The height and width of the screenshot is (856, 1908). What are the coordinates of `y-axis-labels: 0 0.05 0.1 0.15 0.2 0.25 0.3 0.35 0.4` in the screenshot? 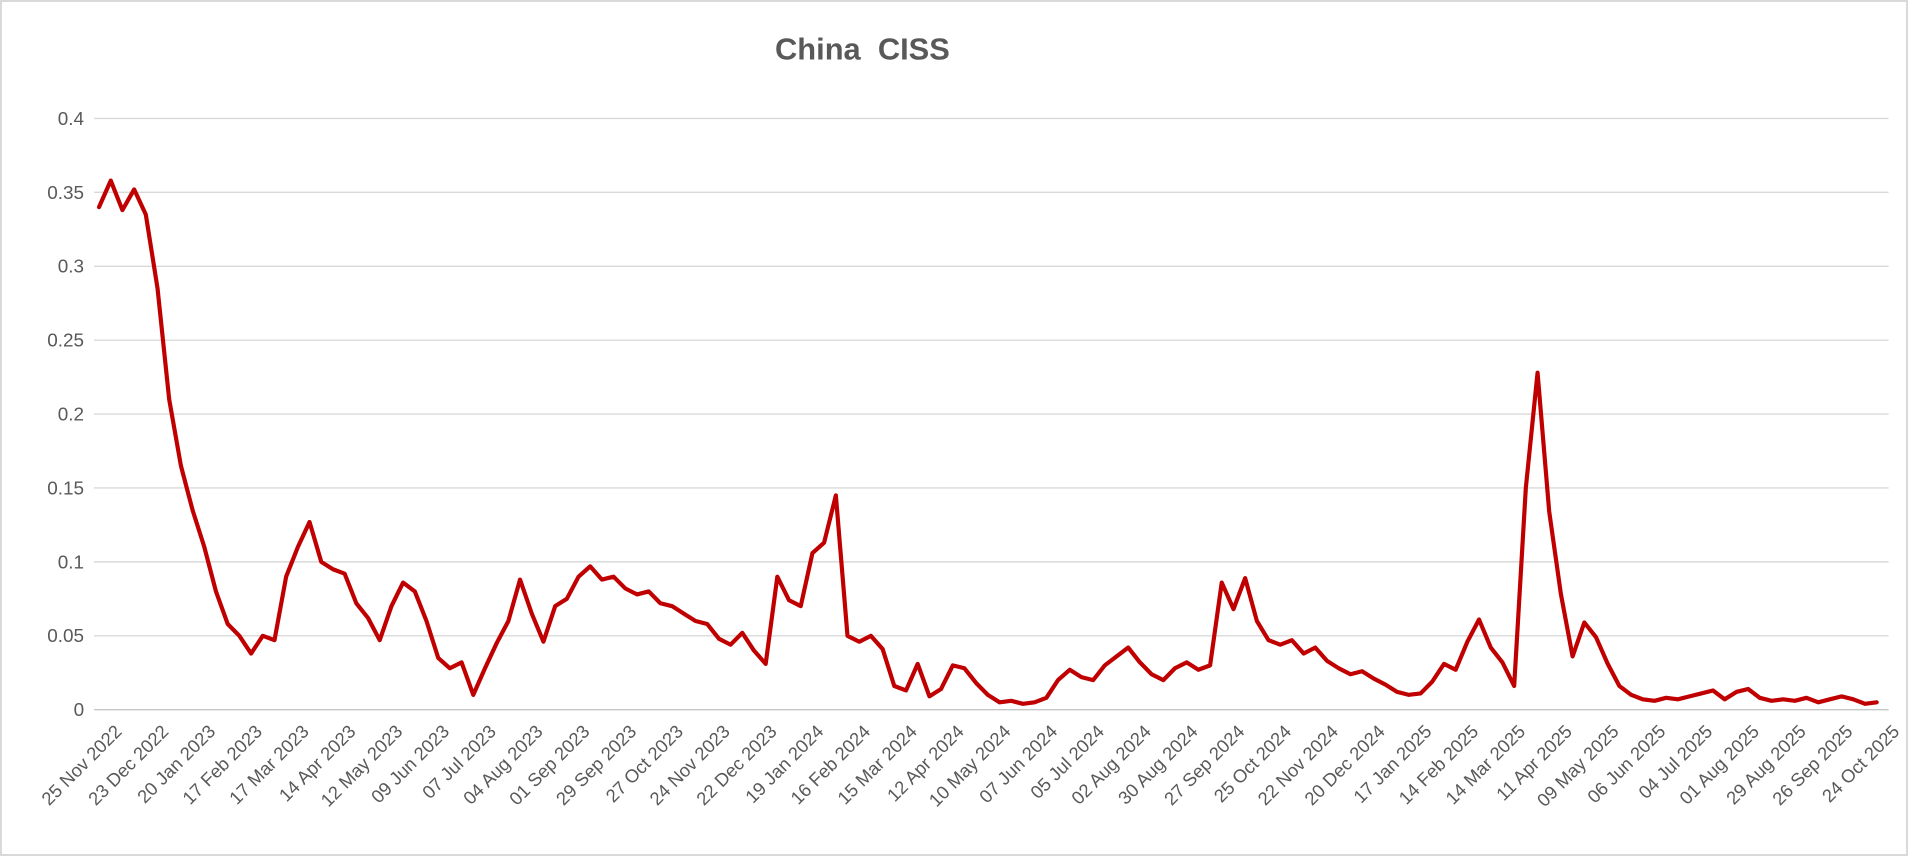 It's located at (65, 415).